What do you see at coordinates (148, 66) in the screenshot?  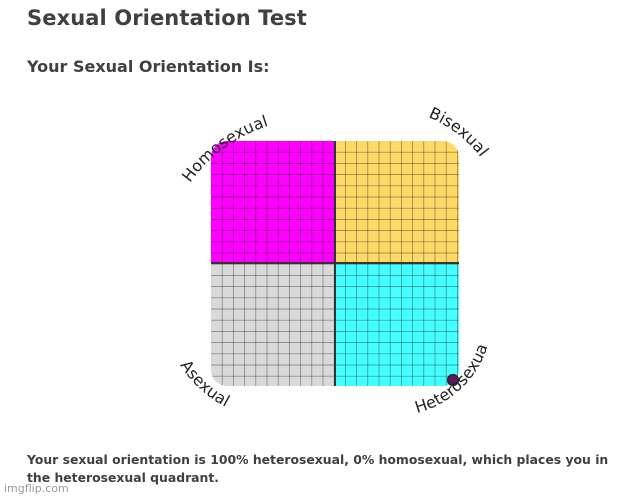 I see `result-heading: Your Sexual Orientation Is:` at bounding box center [148, 66].